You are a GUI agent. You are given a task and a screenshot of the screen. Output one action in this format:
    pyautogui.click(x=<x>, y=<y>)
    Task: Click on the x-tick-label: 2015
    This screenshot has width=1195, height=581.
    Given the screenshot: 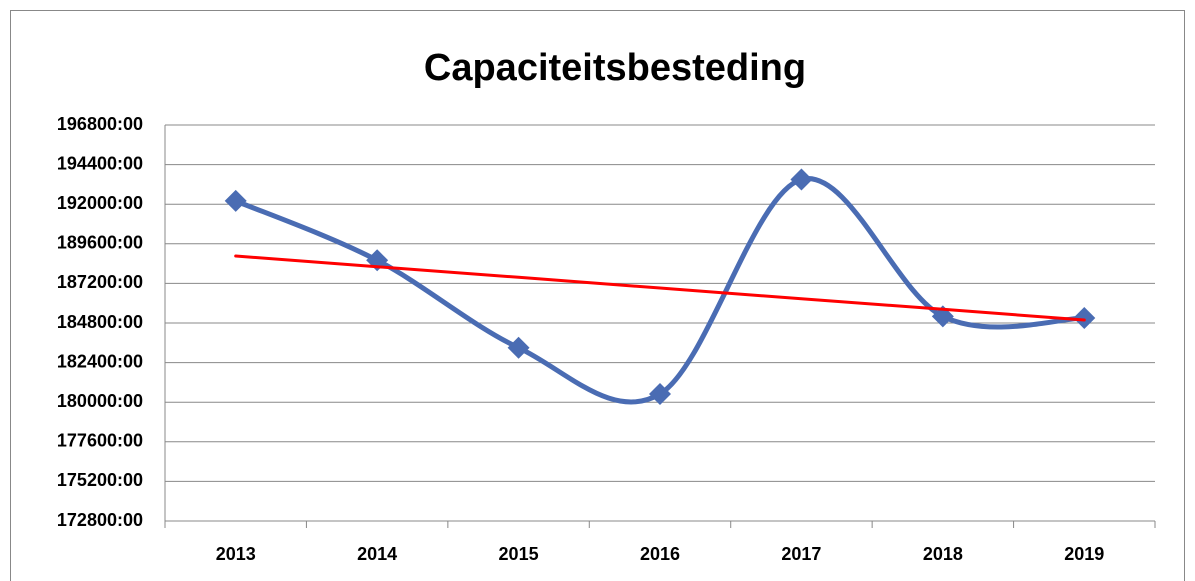 What is the action you would take?
    pyautogui.click(x=519, y=554)
    